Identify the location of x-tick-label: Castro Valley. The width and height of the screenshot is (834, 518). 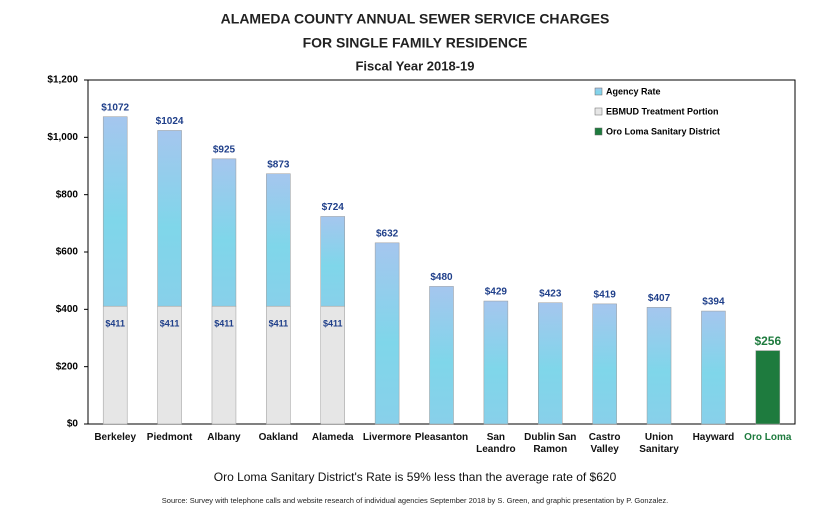
(604, 443).